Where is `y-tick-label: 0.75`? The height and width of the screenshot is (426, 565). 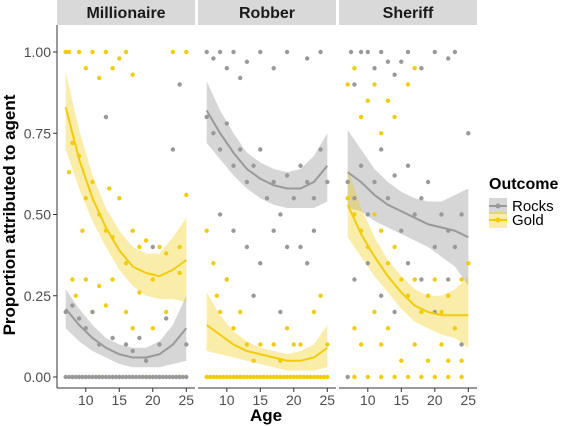
y-tick-label: 0.75 is located at coordinates (37, 133).